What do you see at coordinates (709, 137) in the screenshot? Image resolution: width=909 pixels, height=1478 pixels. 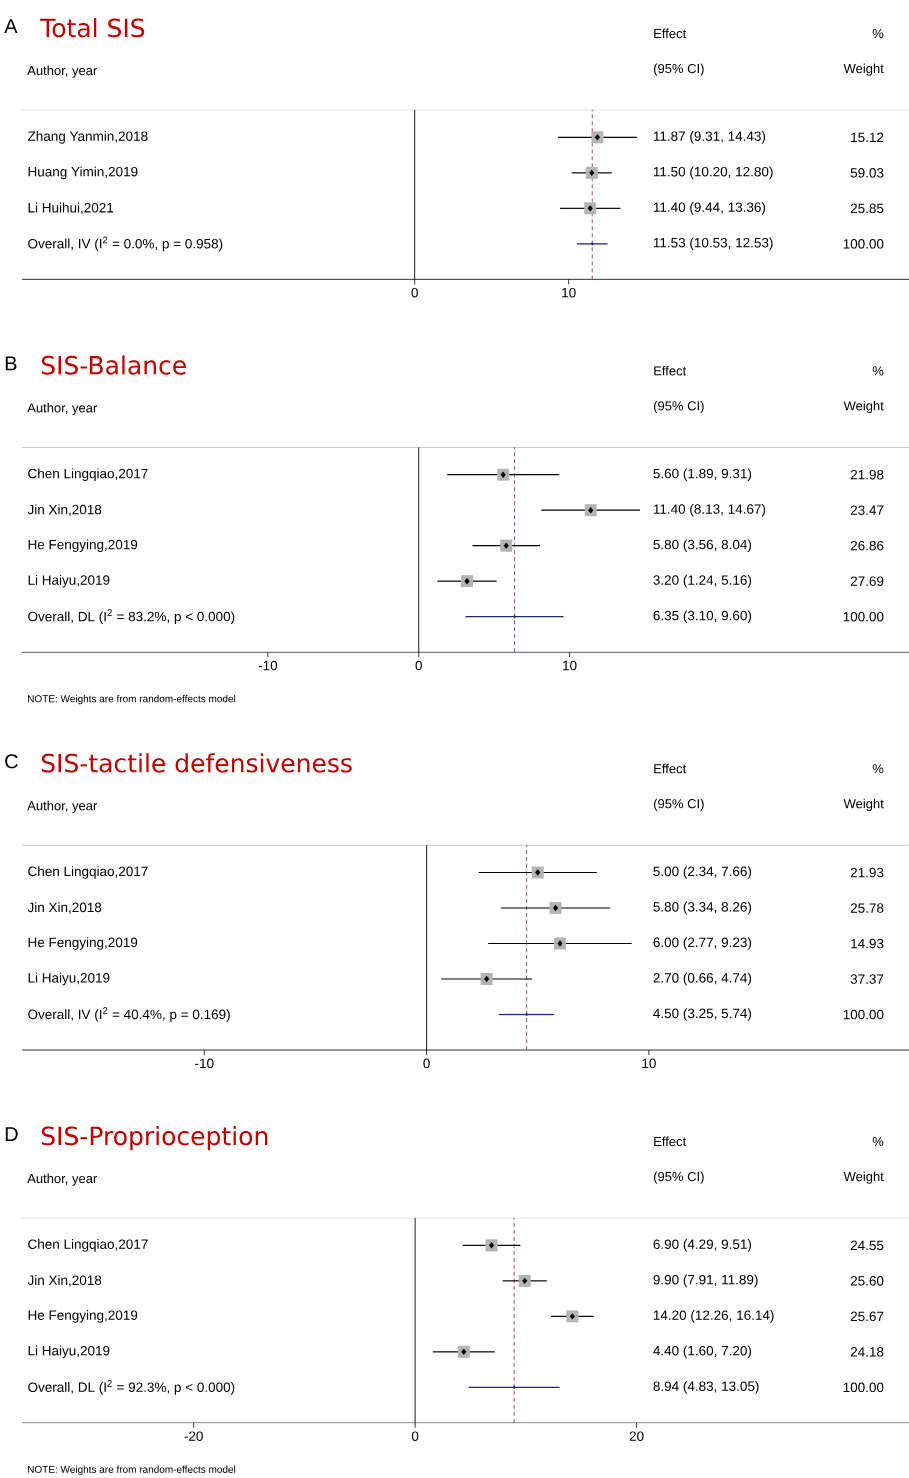 I see `annotation: 11.87 (9.31, 14.43)` at bounding box center [709, 137].